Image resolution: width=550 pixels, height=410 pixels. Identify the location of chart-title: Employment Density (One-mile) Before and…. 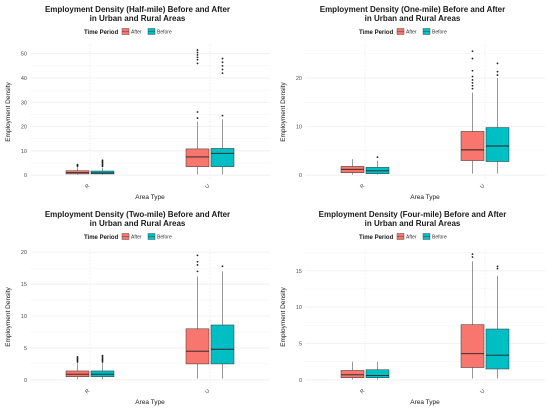
(413, 9).